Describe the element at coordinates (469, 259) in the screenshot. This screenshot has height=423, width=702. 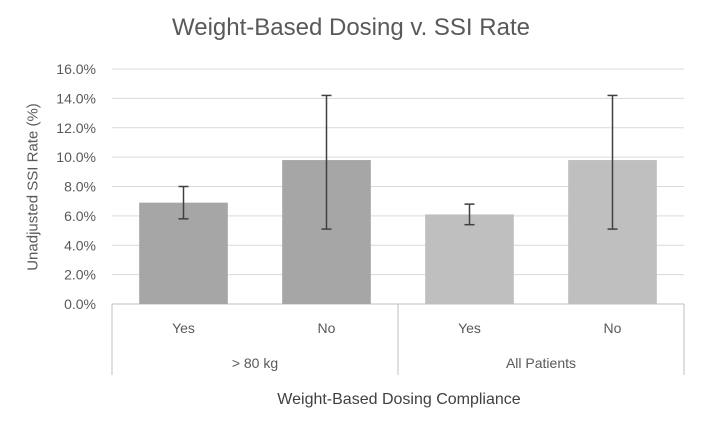
I see `bar` at that location.